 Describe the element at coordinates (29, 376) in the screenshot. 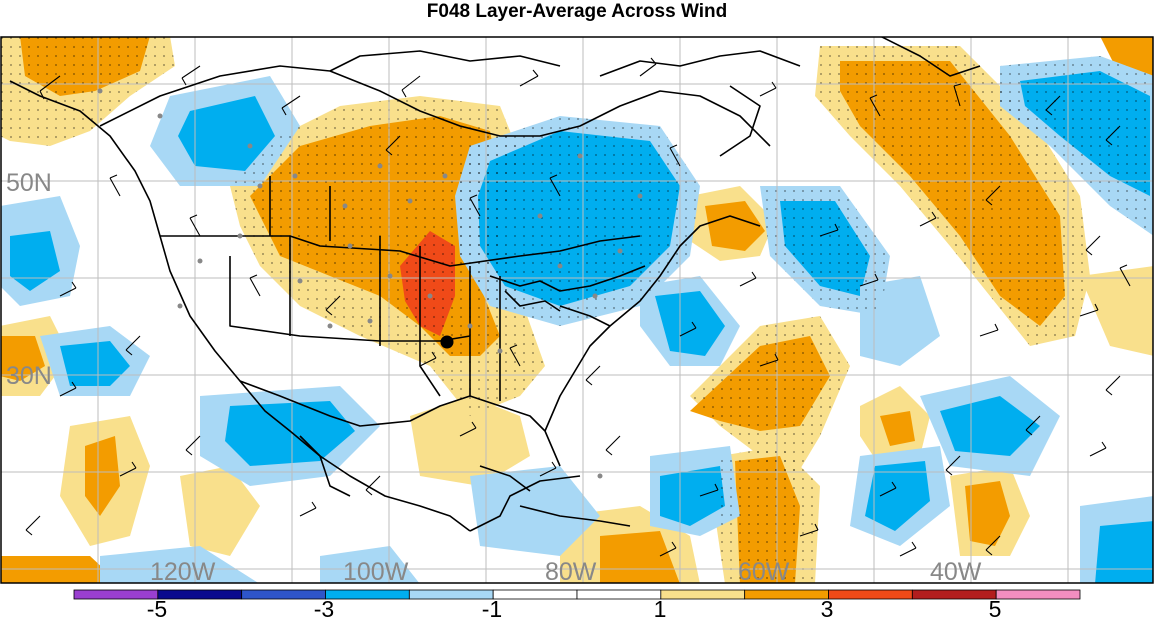

I see `lat-label-30n: 30N` at that location.